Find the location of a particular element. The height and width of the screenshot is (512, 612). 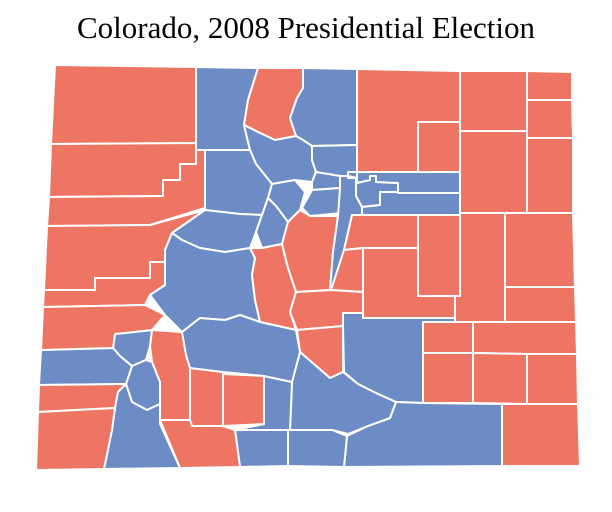

county-washington is located at coordinates (493, 172).